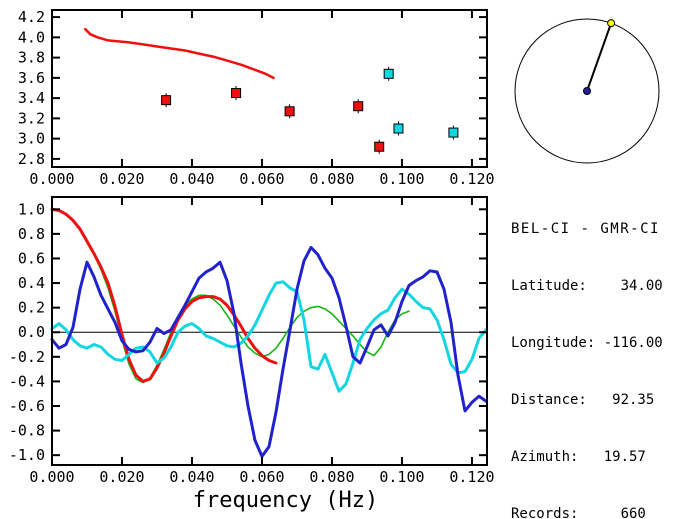 The image size is (687, 519). What do you see at coordinates (31, 308) in the screenshot?
I see `y-tick-label: 0.2` at bounding box center [31, 308].